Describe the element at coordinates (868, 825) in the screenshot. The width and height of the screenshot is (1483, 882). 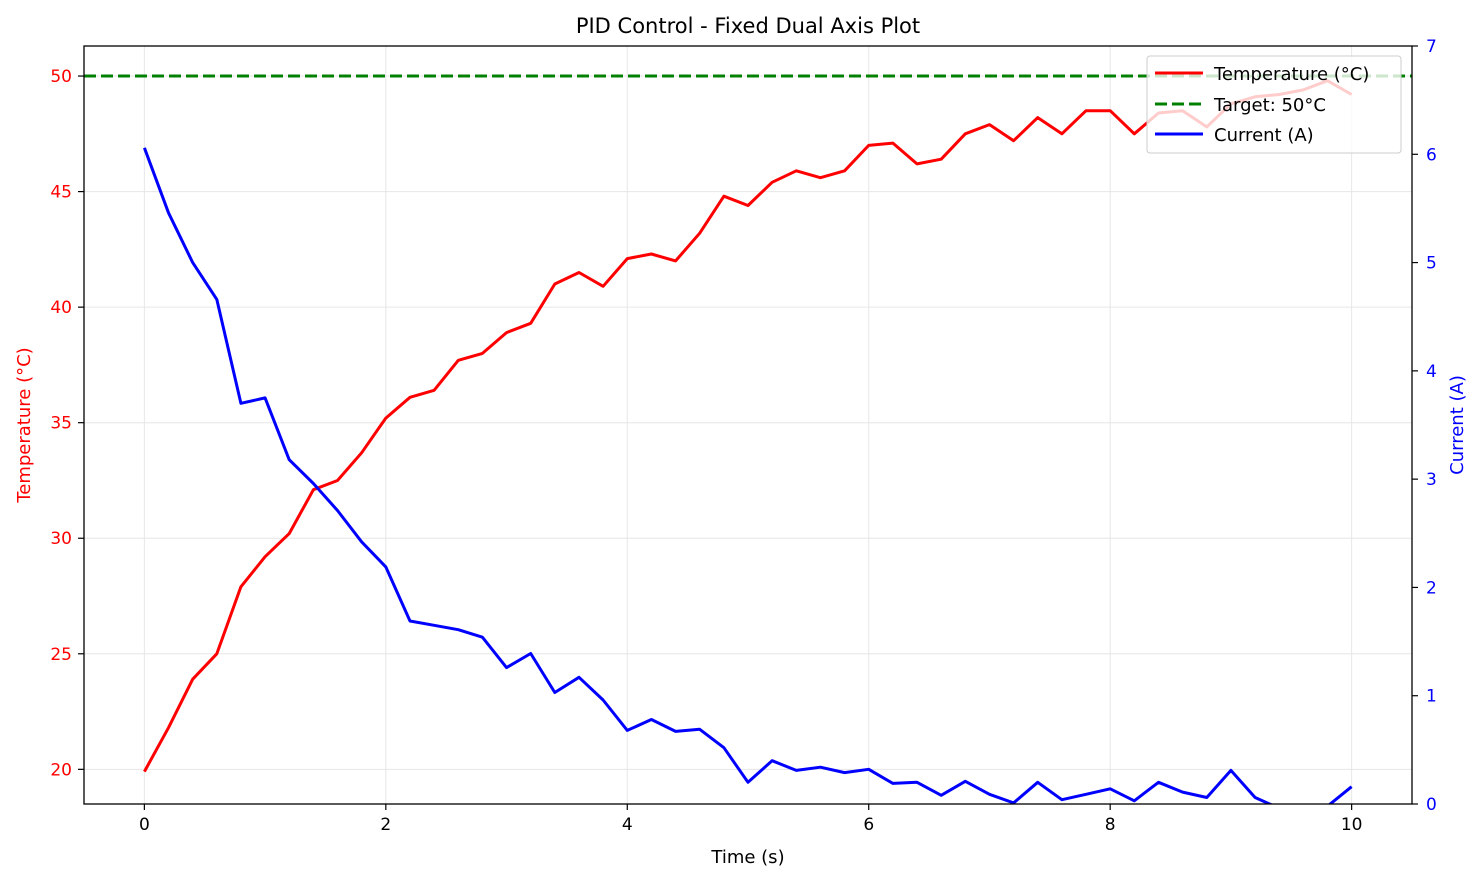
I see `x-tick-label: 6` at that location.